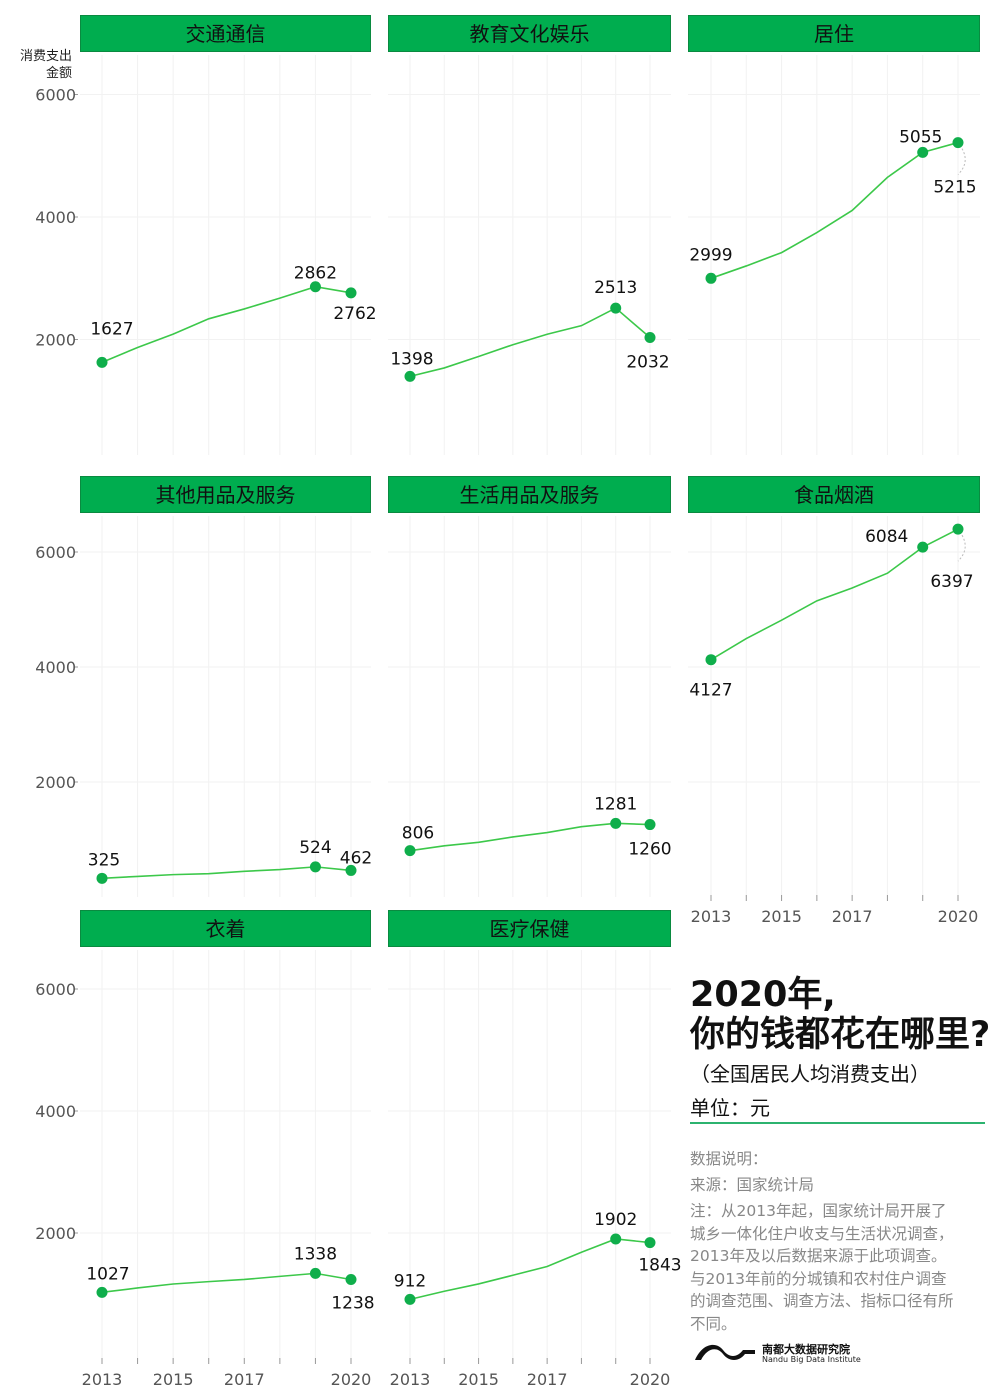  Describe the element at coordinates (730, 1108) in the screenshot. I see `unit-label: 单位：元` at that location.